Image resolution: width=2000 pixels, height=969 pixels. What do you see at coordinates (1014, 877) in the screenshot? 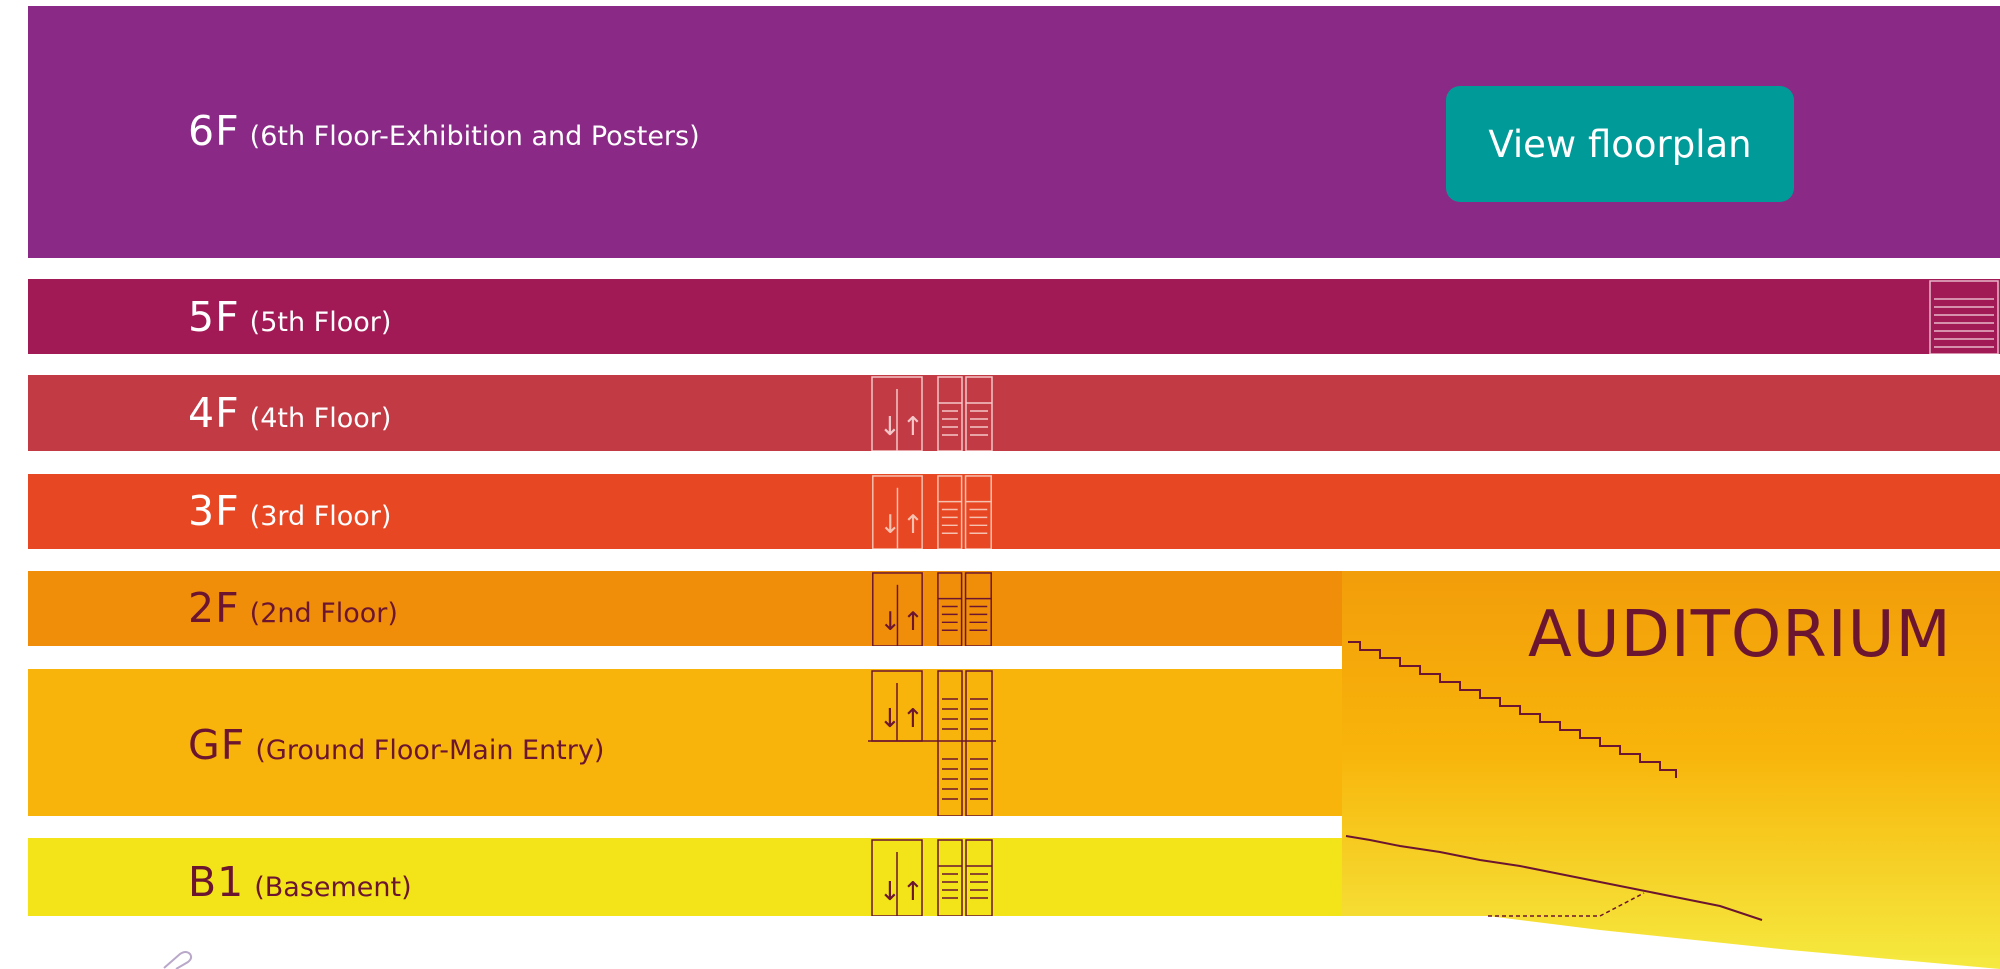
I see `floor-b1-band: B1 (Basement)` at bounding box center [1014, 877].